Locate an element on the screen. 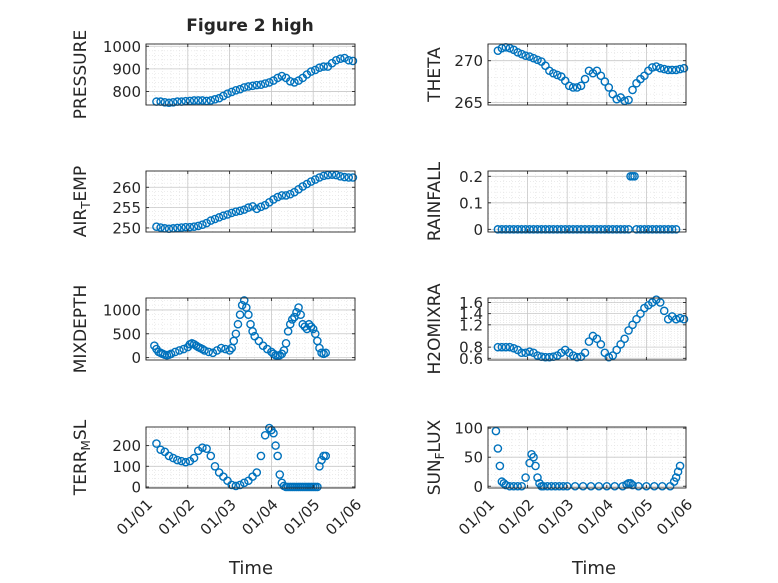 The width and height of the screenshot is (778, 583). y-axis-label: H2OMIXRA is located at coordinates (435, 328).